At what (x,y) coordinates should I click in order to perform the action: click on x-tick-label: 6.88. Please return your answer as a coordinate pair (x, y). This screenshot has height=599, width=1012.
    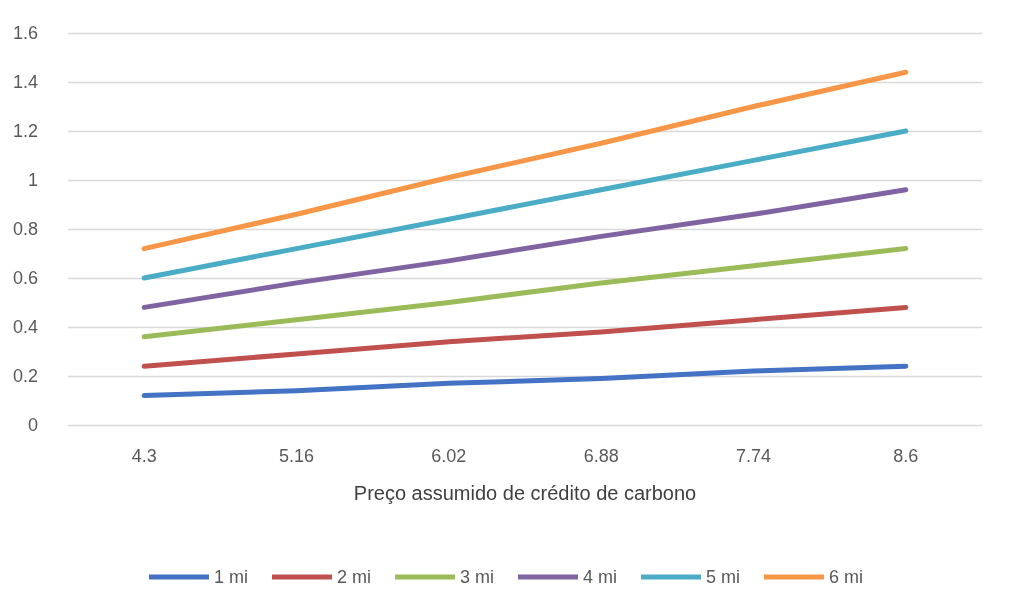
    Looking at the image, I should click on (601, 456).